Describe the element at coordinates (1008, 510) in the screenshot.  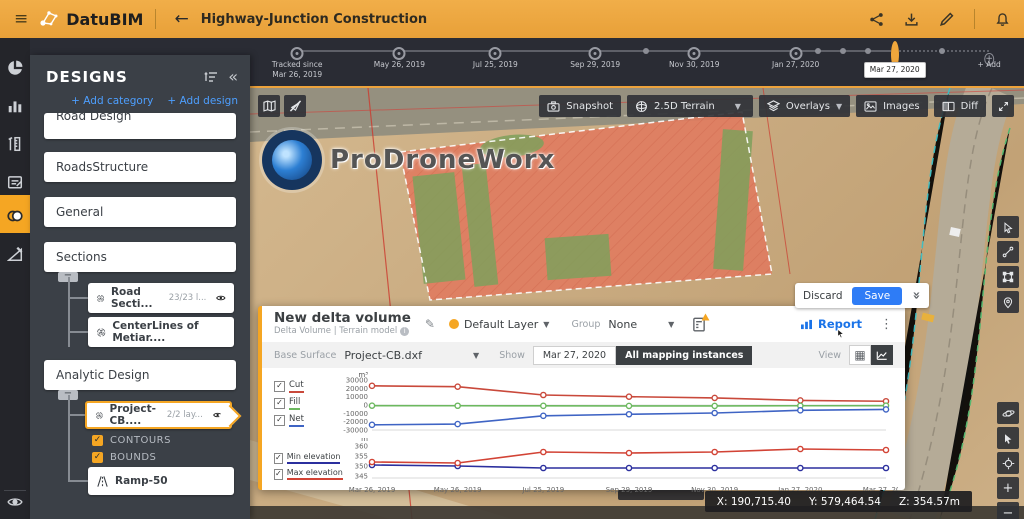
I see `zoom-out-button: −` at that location.